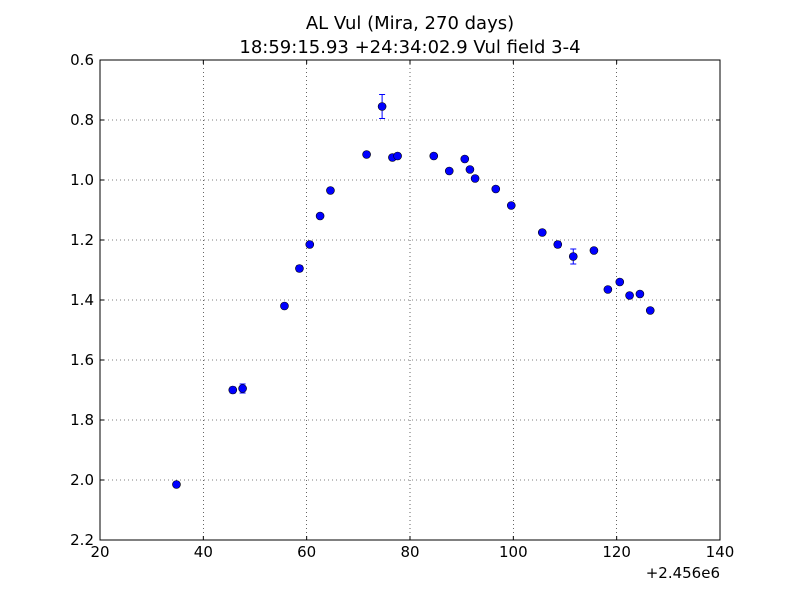 This screenshot has width=800, height=600. Describe the element at coordinates (82, 540) in the screenshot. I see `y-tick-label: 2.2` at that location.